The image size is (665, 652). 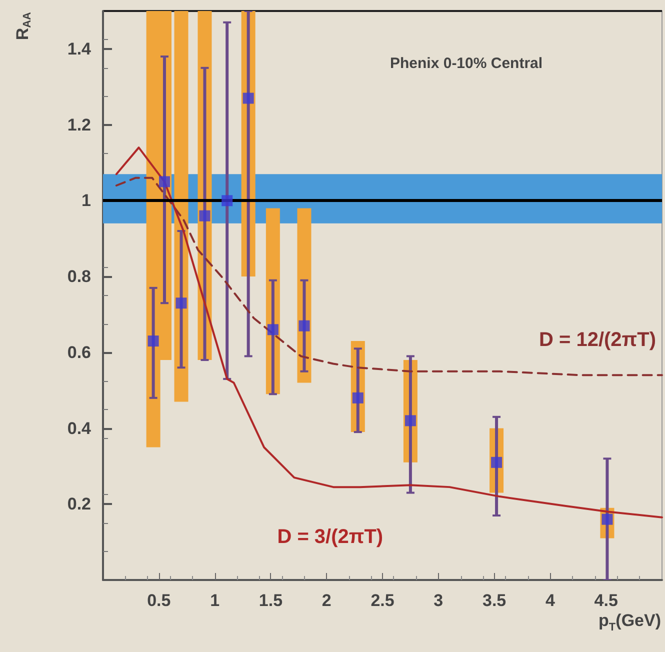 What do you see at coordinates (159, 600) in the screenshot?
I see `x-tick-label: 0.5` at bounding box center [159, 600].